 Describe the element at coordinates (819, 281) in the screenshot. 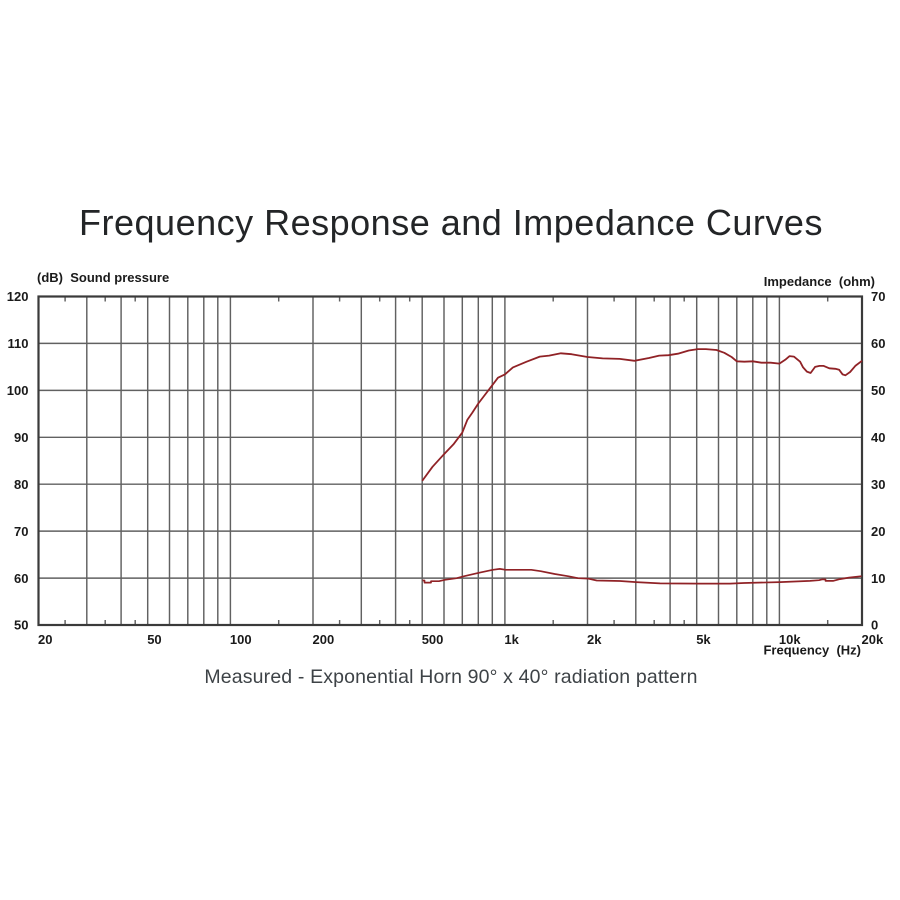

I see `svg-text: Impedance (ohm)` at that location.